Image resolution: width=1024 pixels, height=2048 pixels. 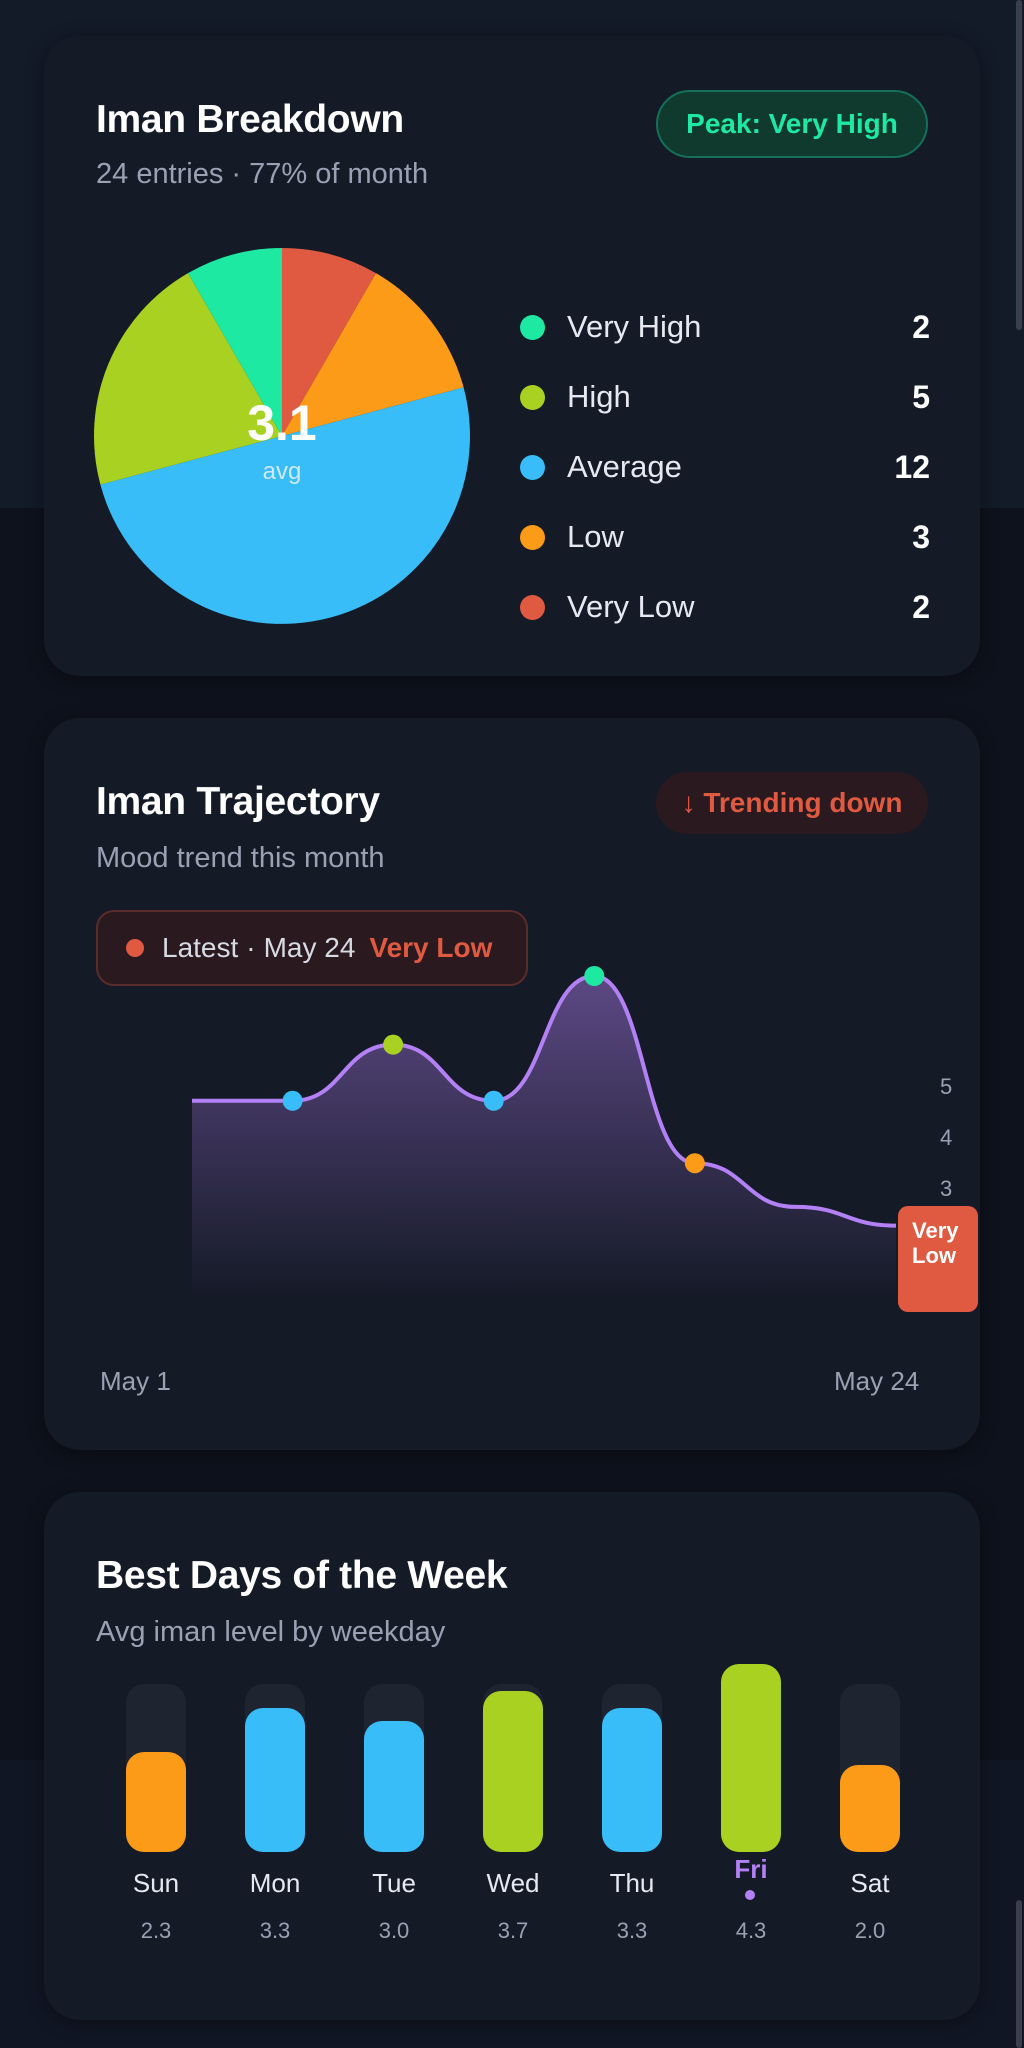 I want to click on bar-thu, so click(x=632, y=1780).